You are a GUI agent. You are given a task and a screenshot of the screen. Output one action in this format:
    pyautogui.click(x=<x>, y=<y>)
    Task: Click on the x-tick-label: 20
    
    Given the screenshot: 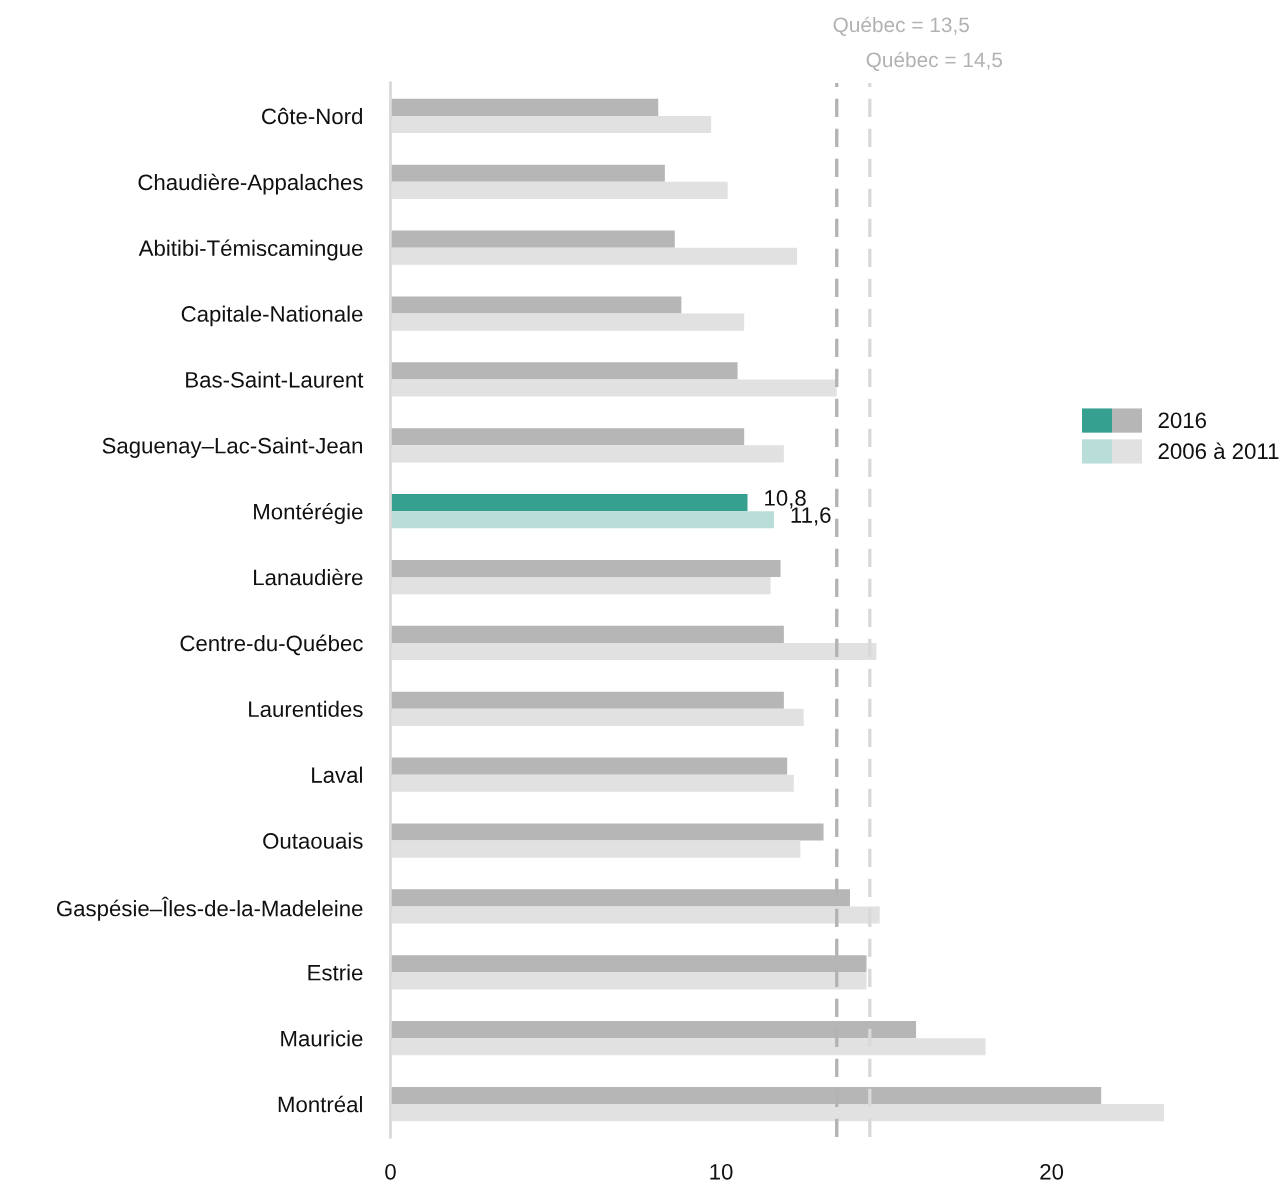 What is the action you would take?
    pyautogui.click(x=1052, y=1171)
    